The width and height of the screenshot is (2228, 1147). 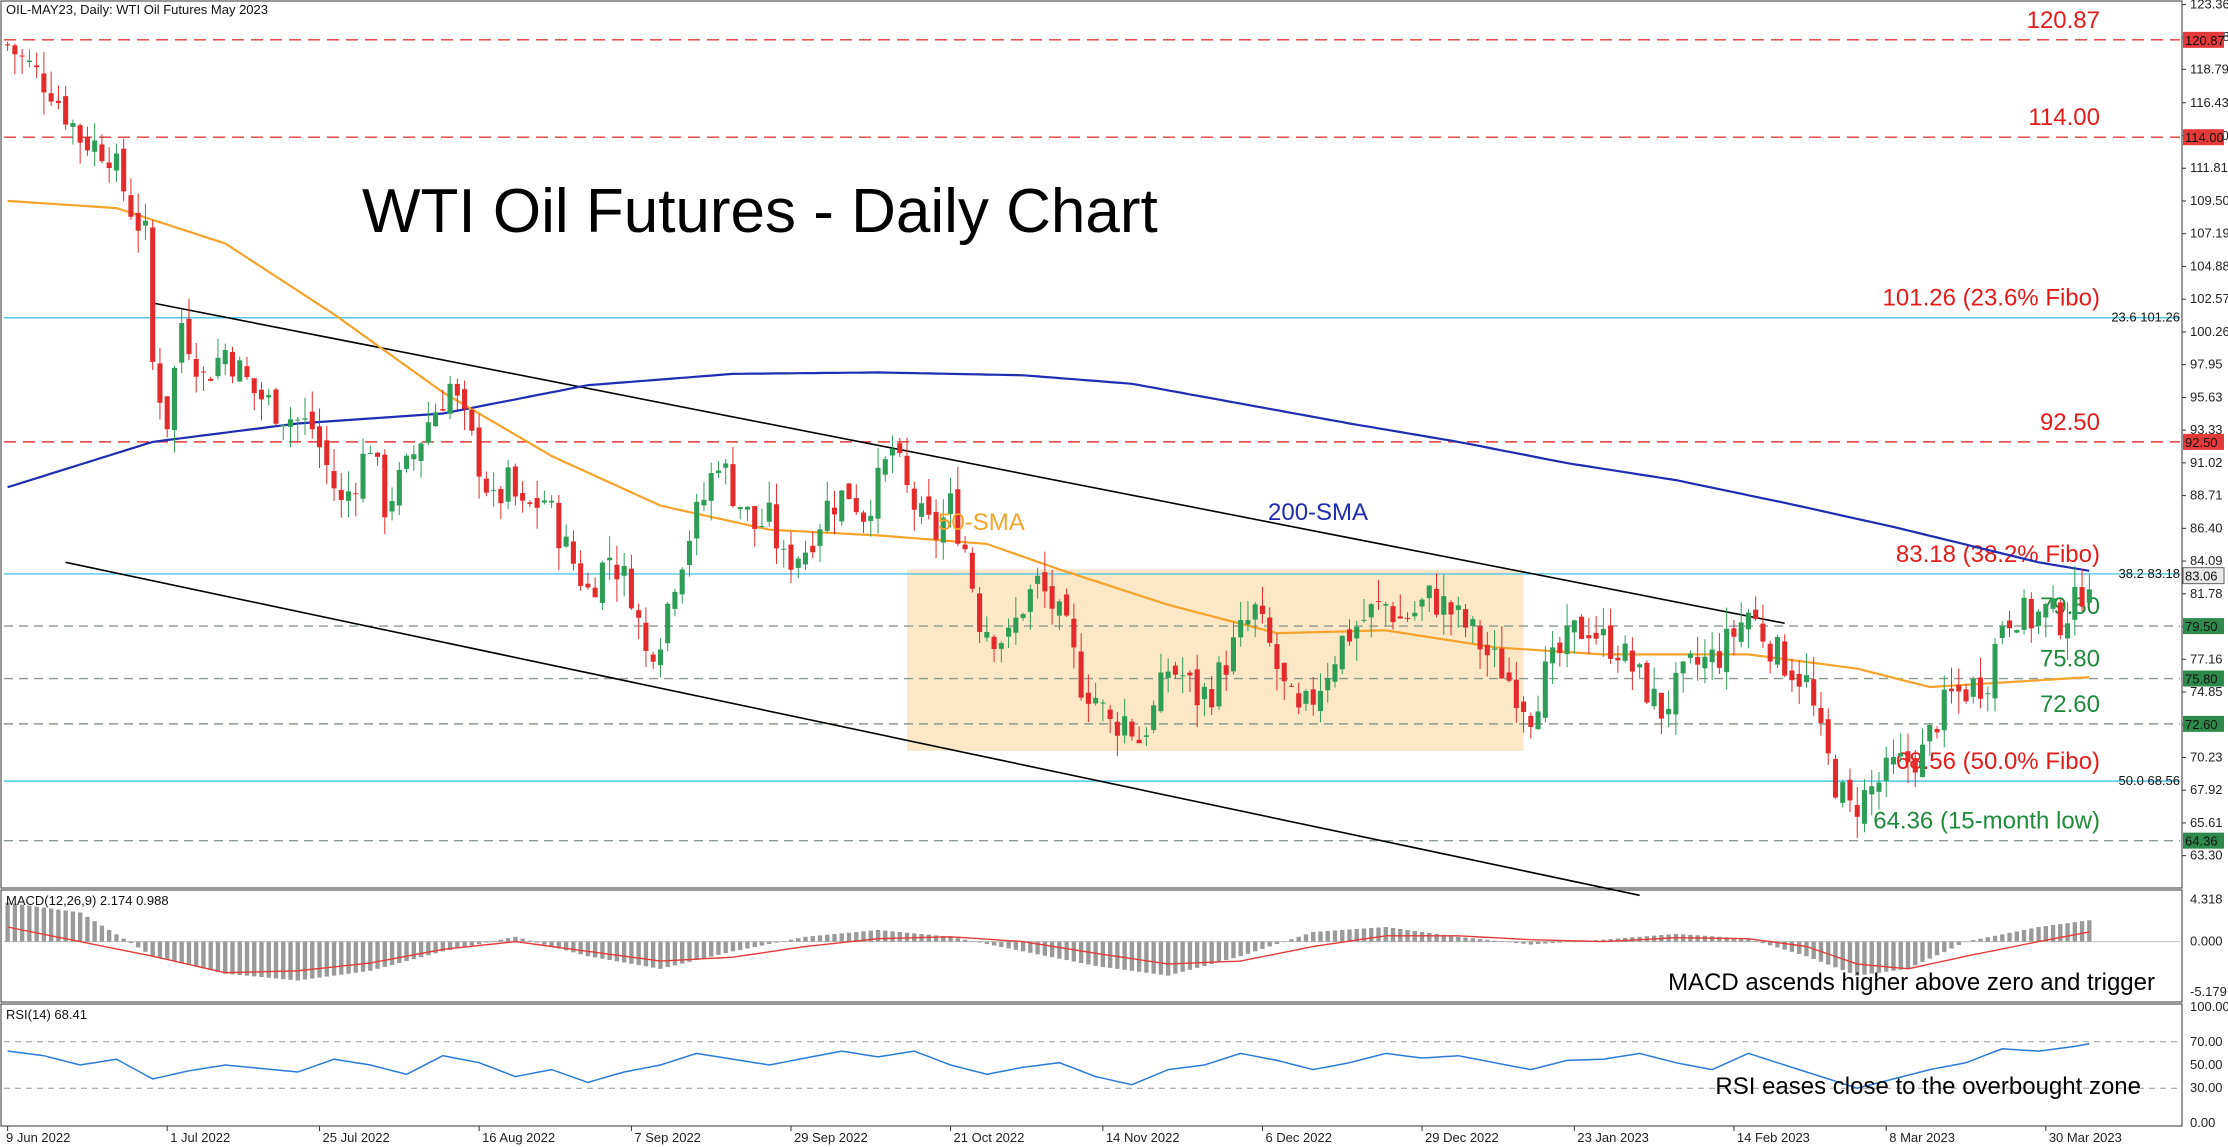 I want to click on date-tick-label: 16 Aug 2022, so click(x=518, y=1137).